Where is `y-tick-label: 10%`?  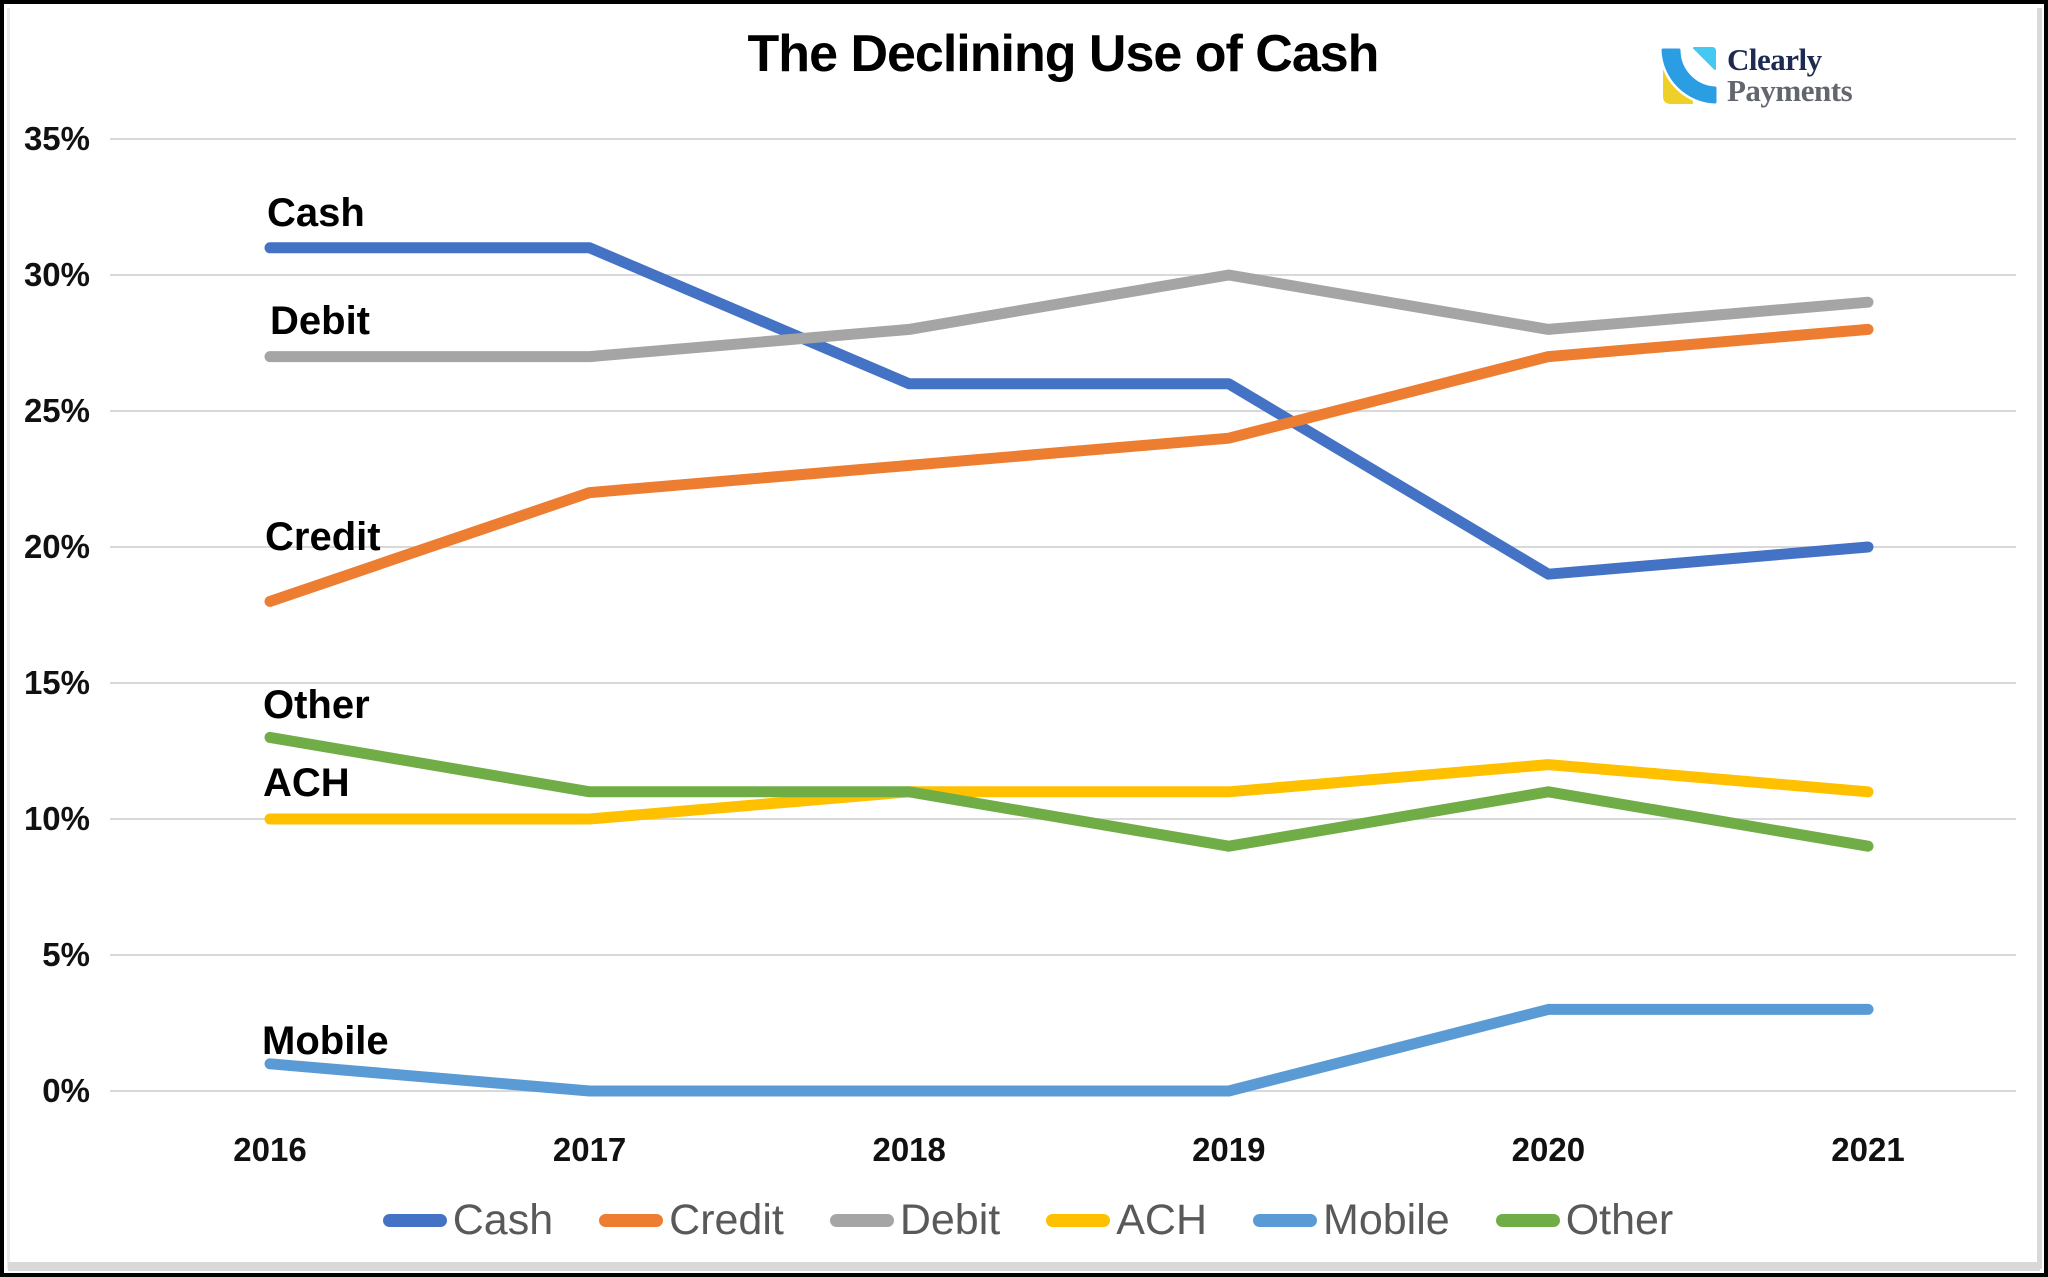 y-tick-label: 10% is located at coordinates (56, 818).